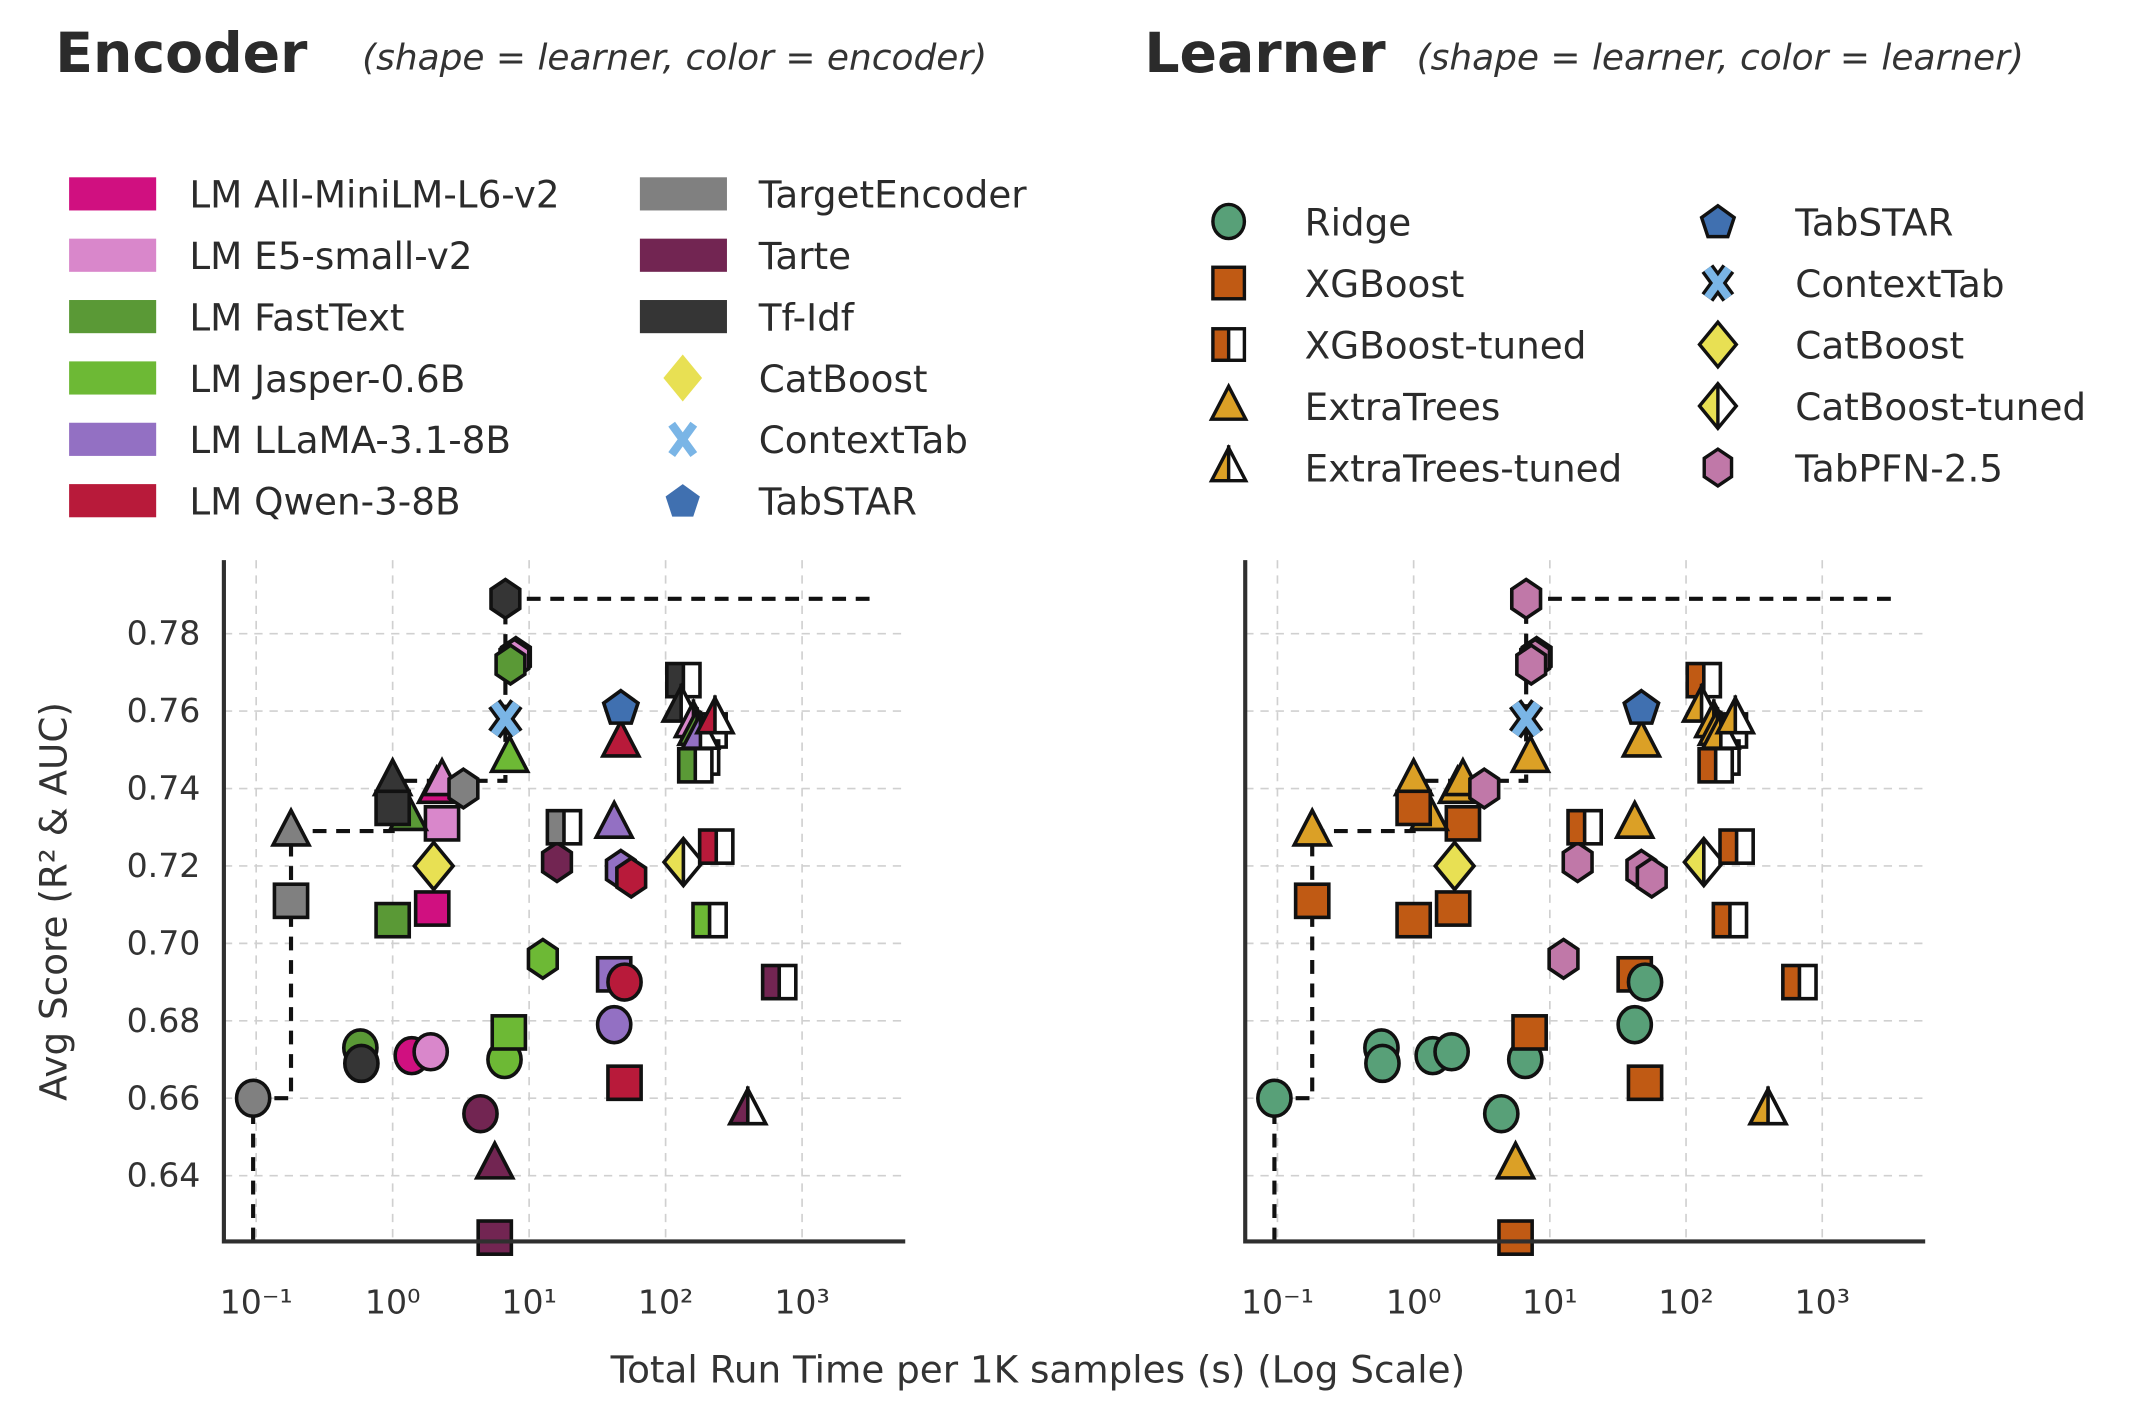 Image resolution: width=2156 pixels, height=1416 pixels. What do you see at coordinates (1403, 407) in the screenshot?
I see `learner-legend-label: ExtraTrees` at bounding box center [1403, 407].